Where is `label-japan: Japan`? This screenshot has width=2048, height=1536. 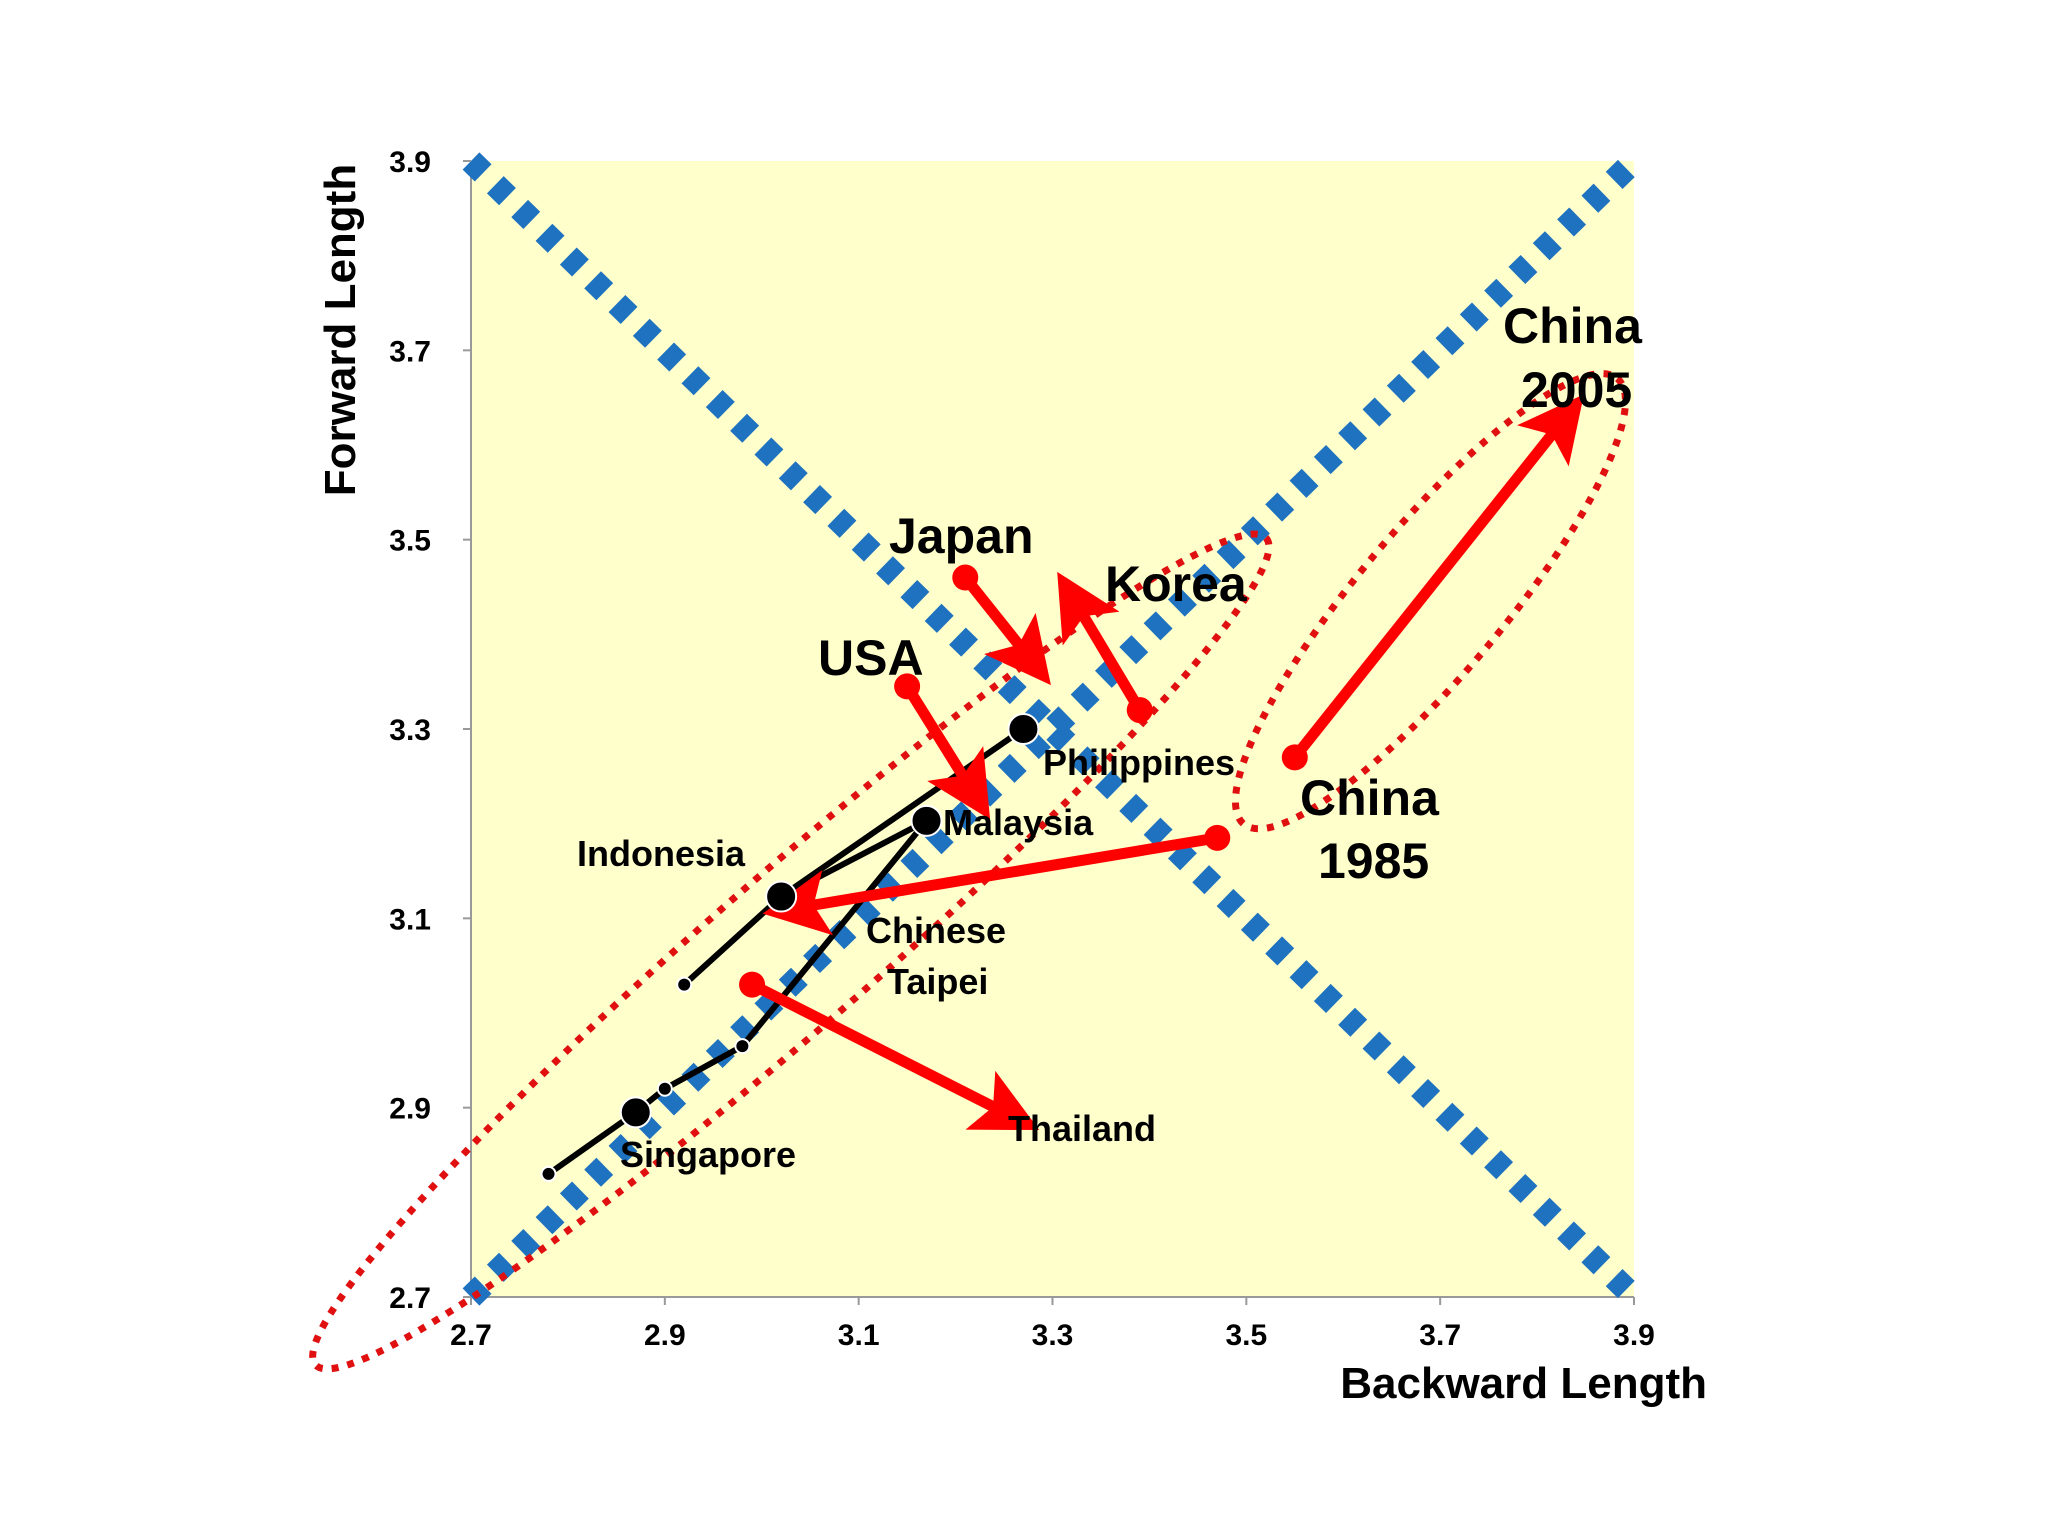 label-japan: Japan is located at coordinates (961, 536).